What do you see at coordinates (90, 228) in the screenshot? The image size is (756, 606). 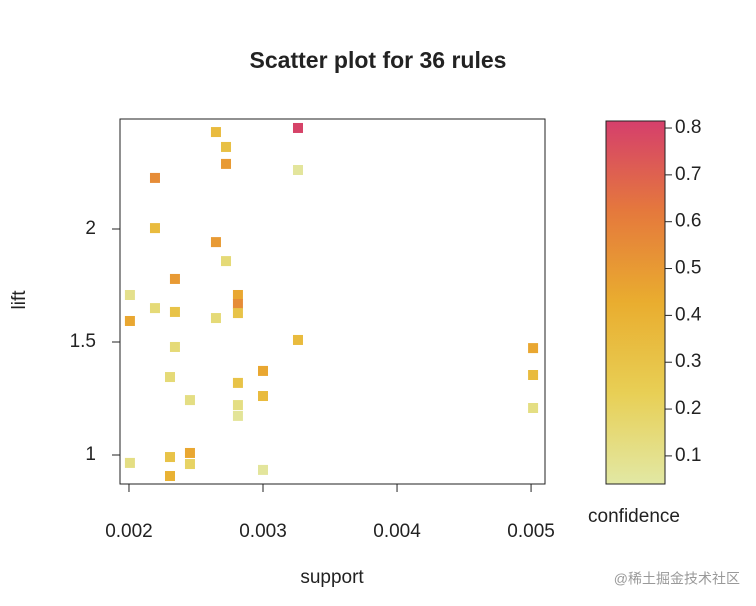 I see `y-tick-label: 2` at bounding box center [90, 228].